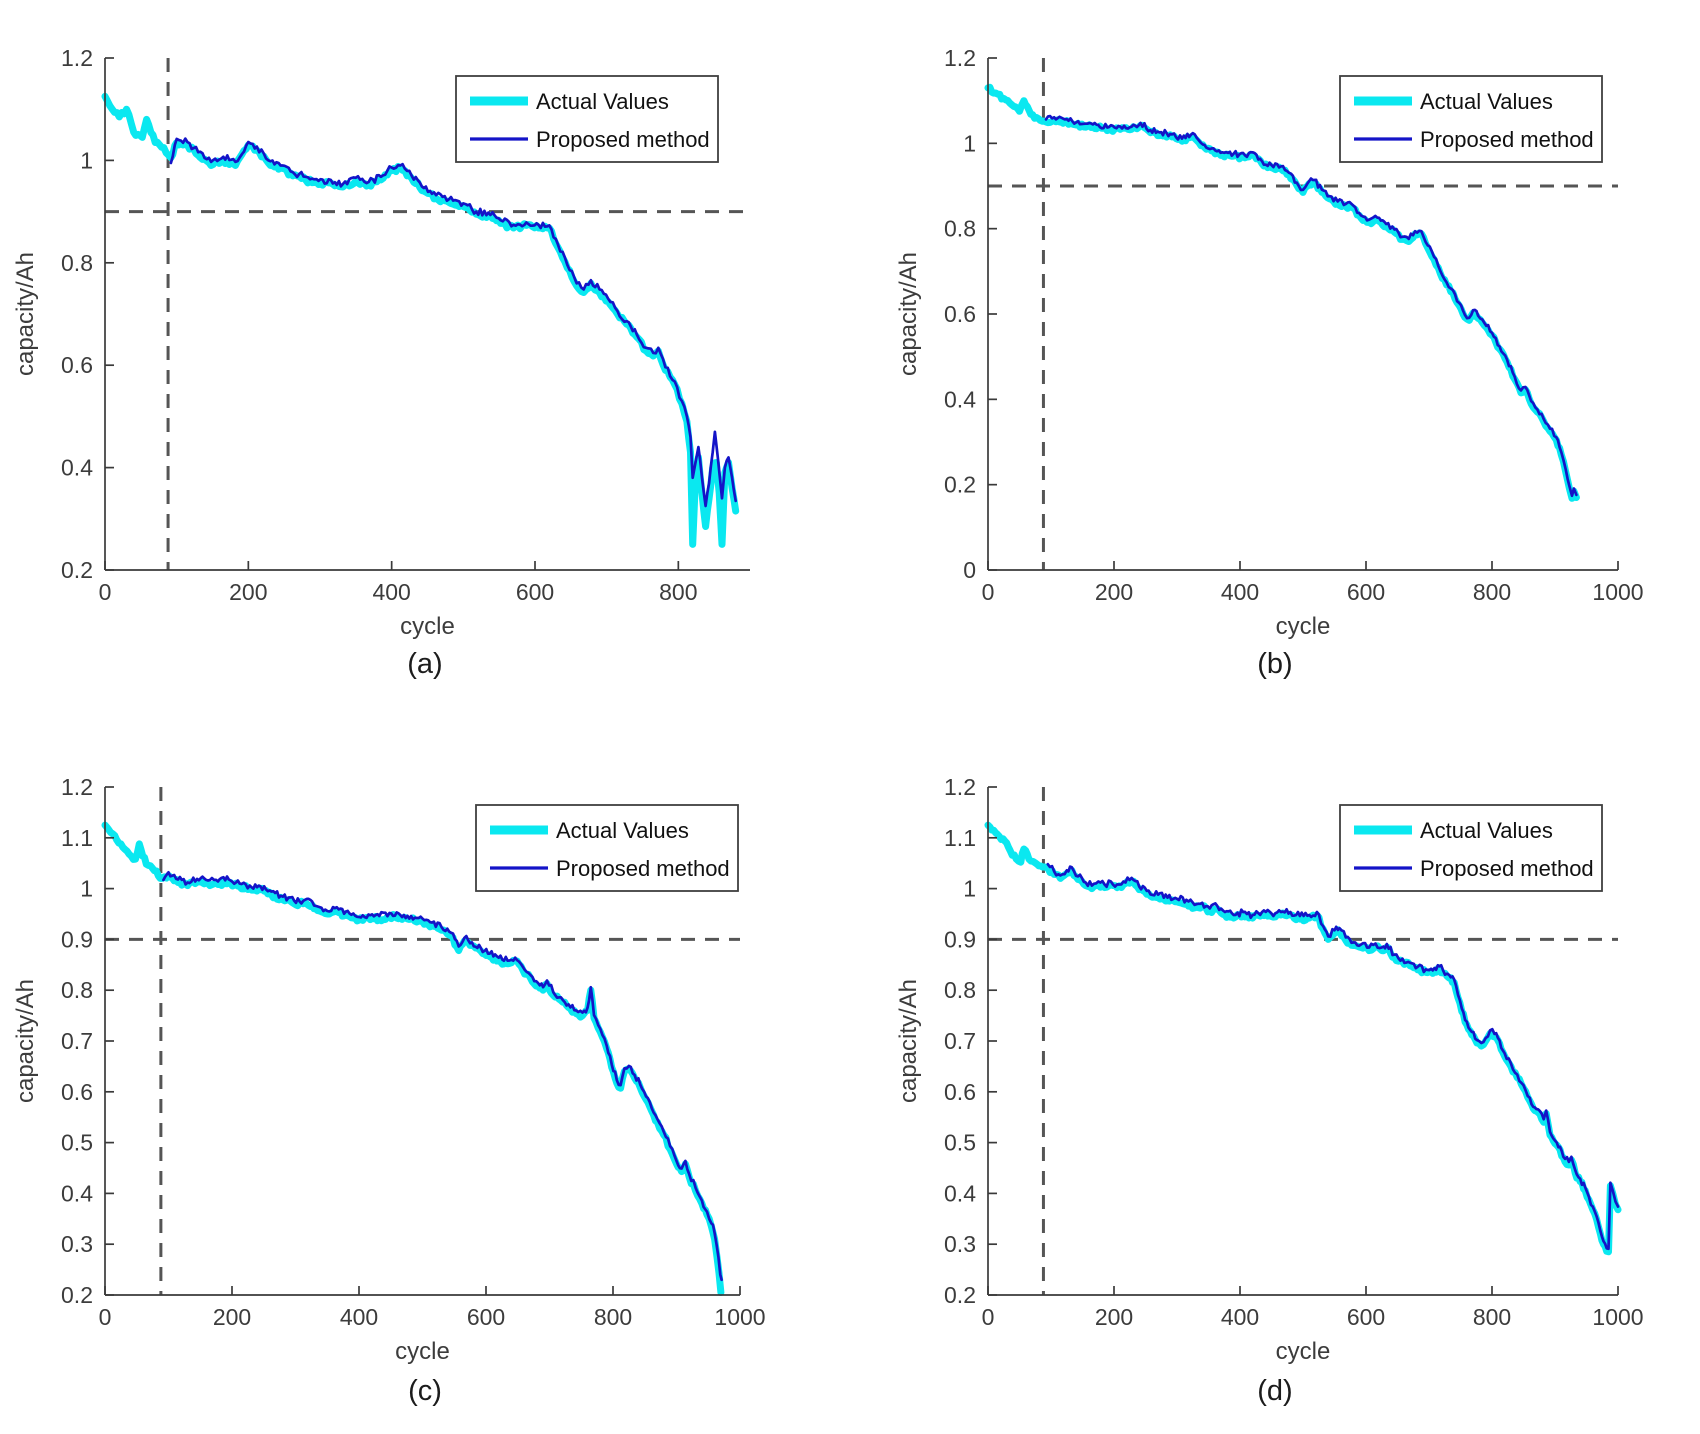 Image resolution: width=1700 pixels, height=1434 pixels. Describe the element at coordinates (425, 1391) in the screenshot. I see `caption-c: (c)` at that location.